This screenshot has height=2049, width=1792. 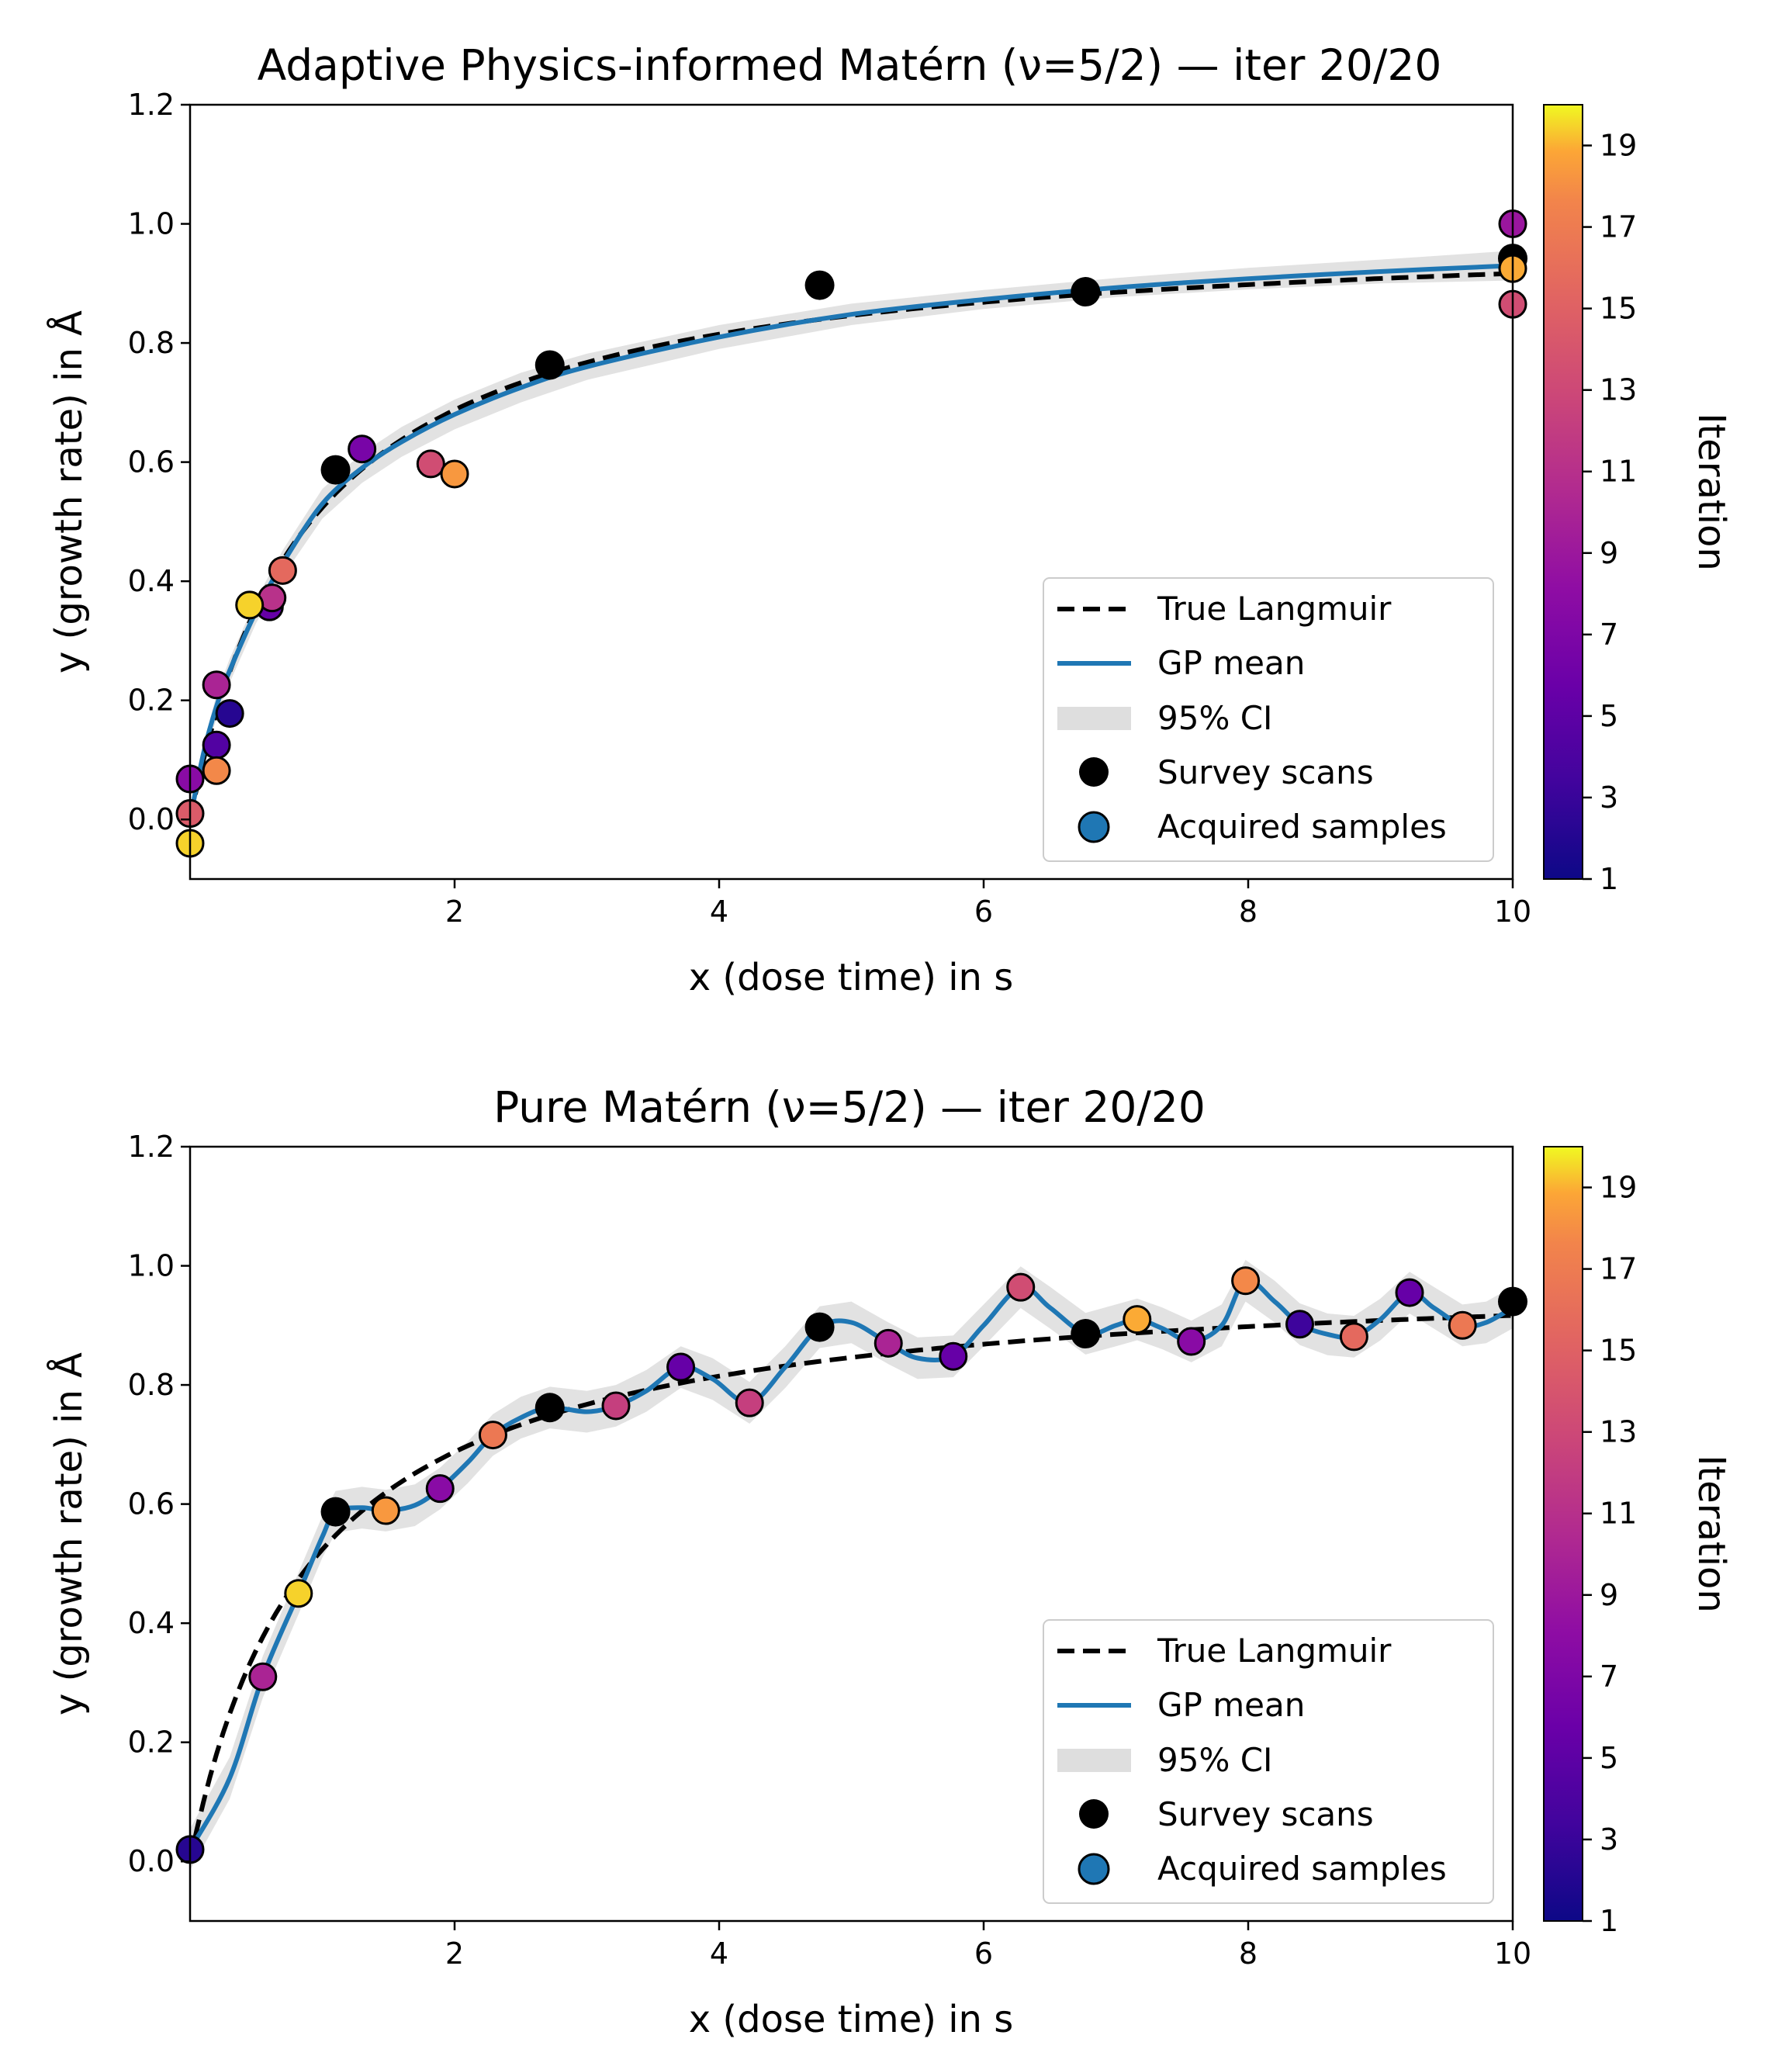 What do you see at coordinates (1618, 1351) in the screenshot?
I see `colorbar-tick-label: 15` at bounding box center [1618, 1351].